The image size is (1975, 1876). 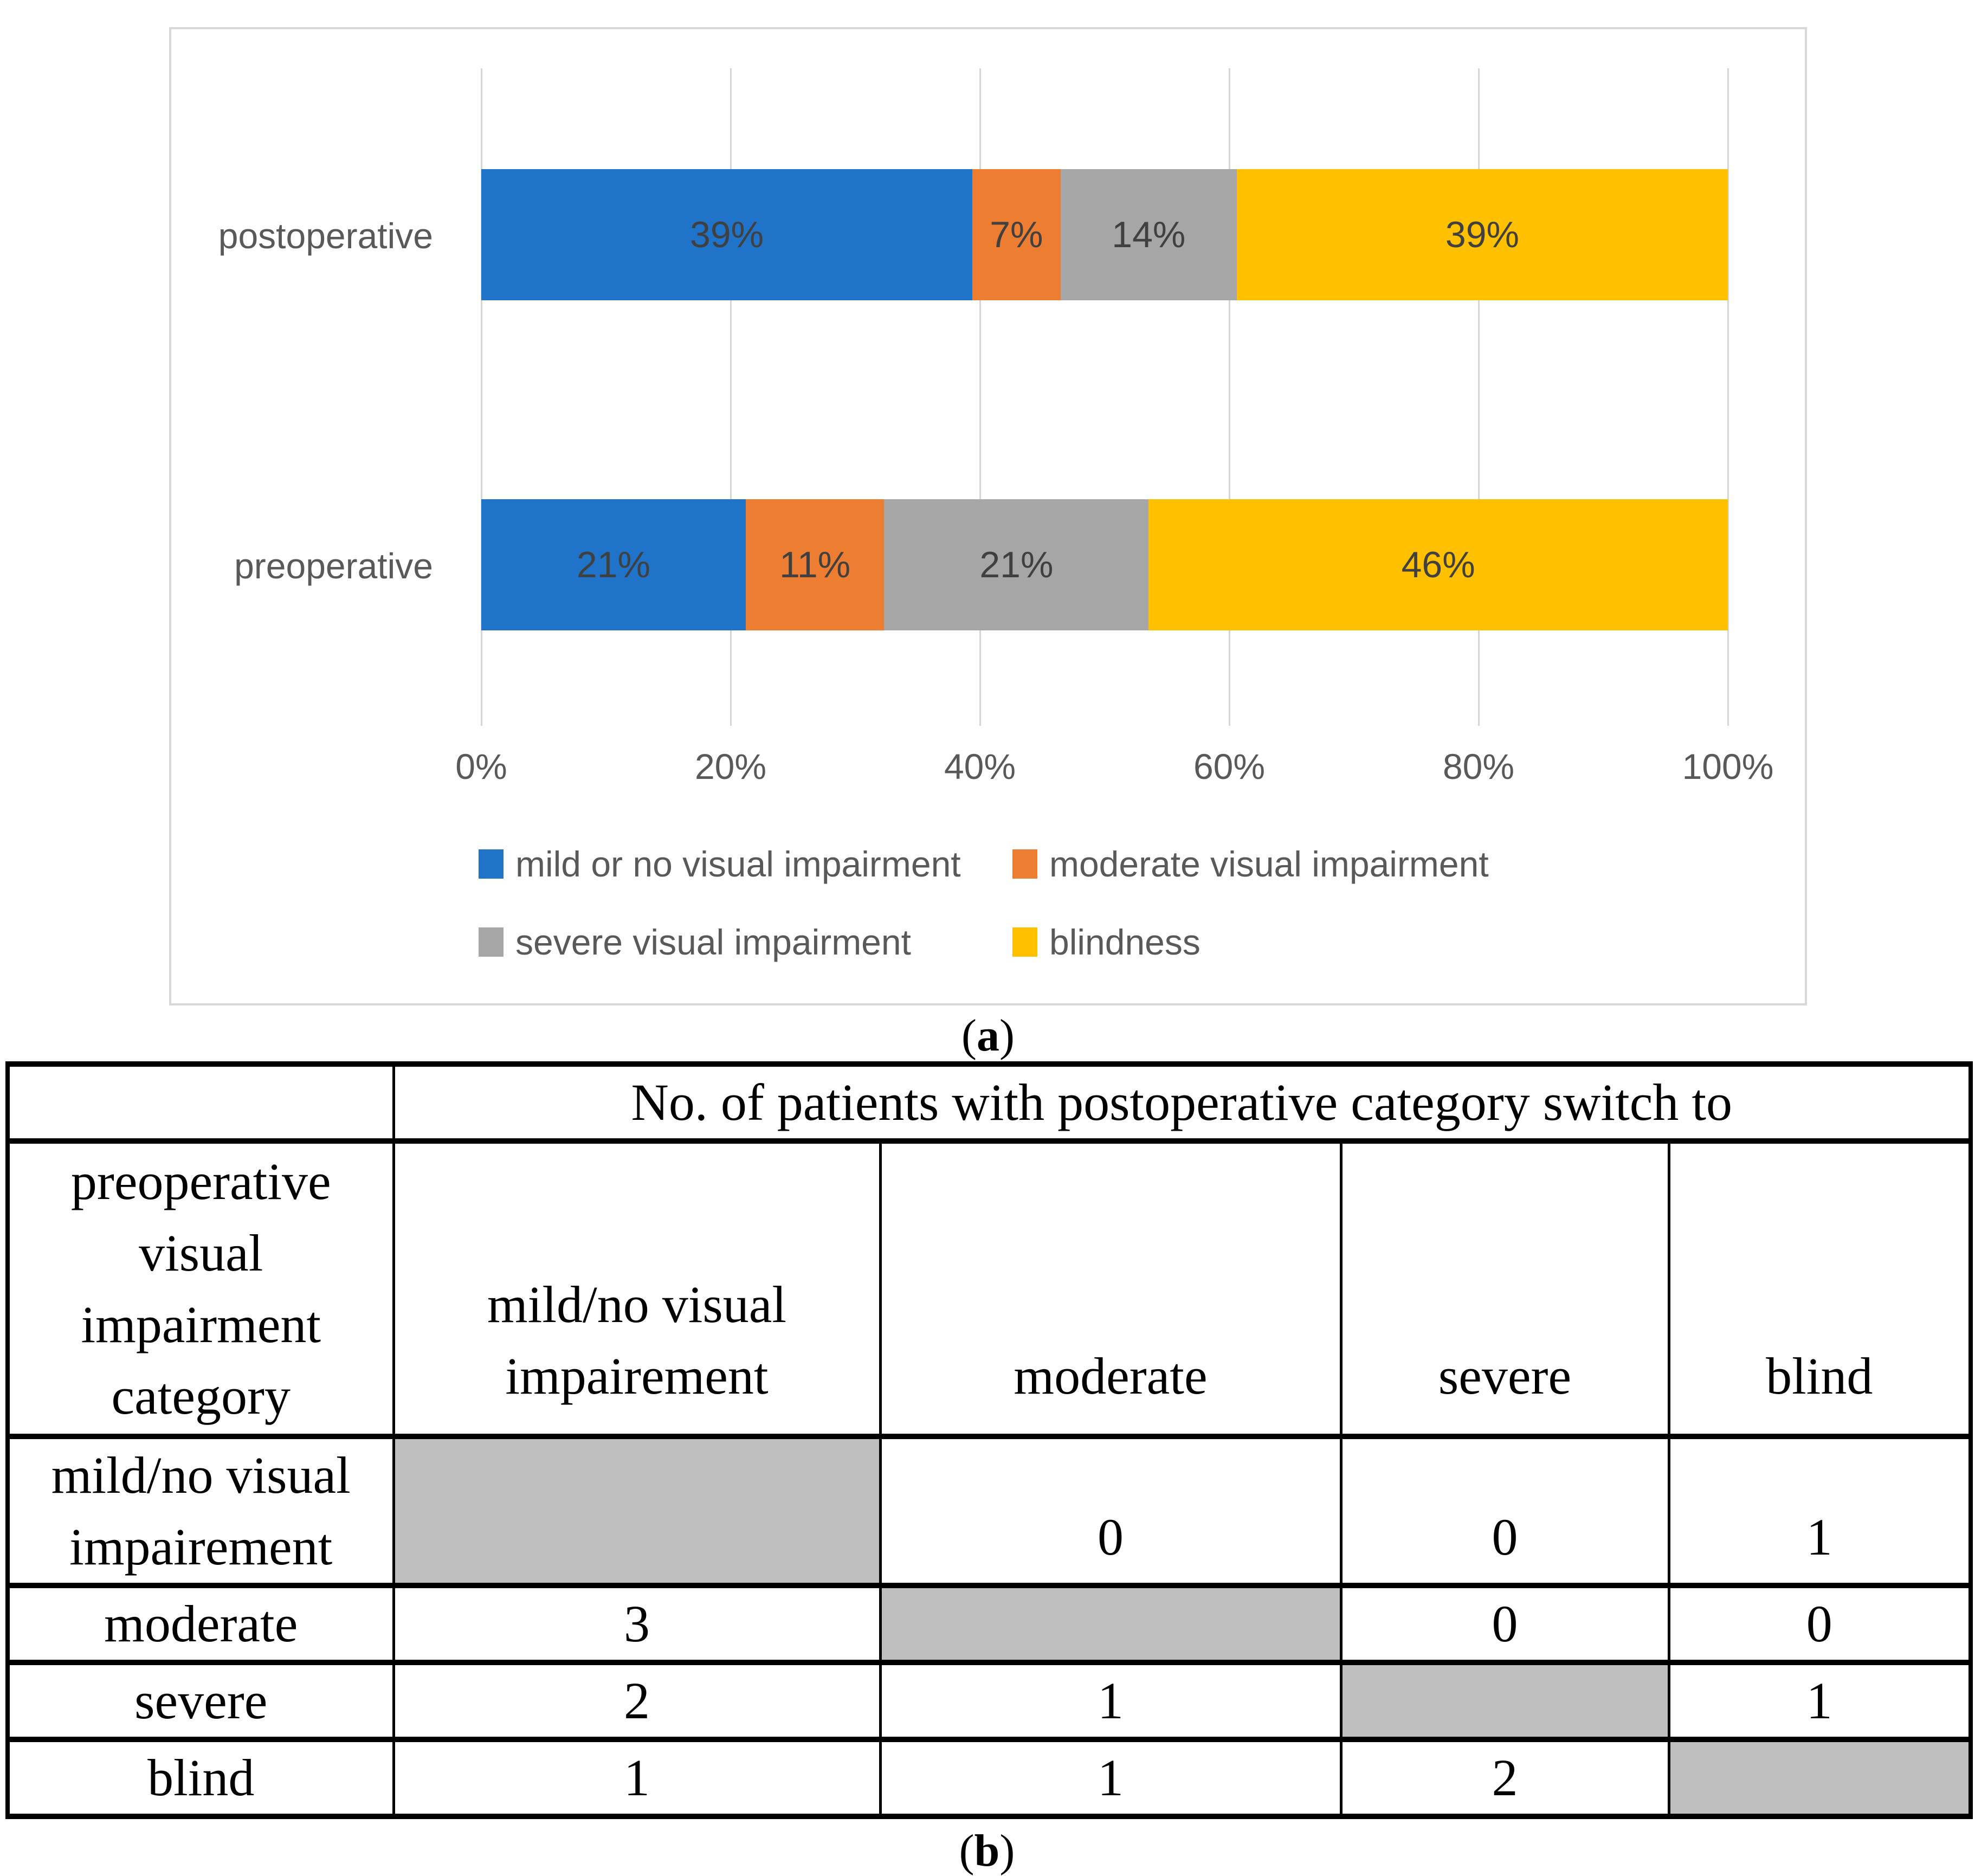 I want to click on bar-segment-postoperative-severe-visual-impairment: 14%, so click(x=1148, y=234).